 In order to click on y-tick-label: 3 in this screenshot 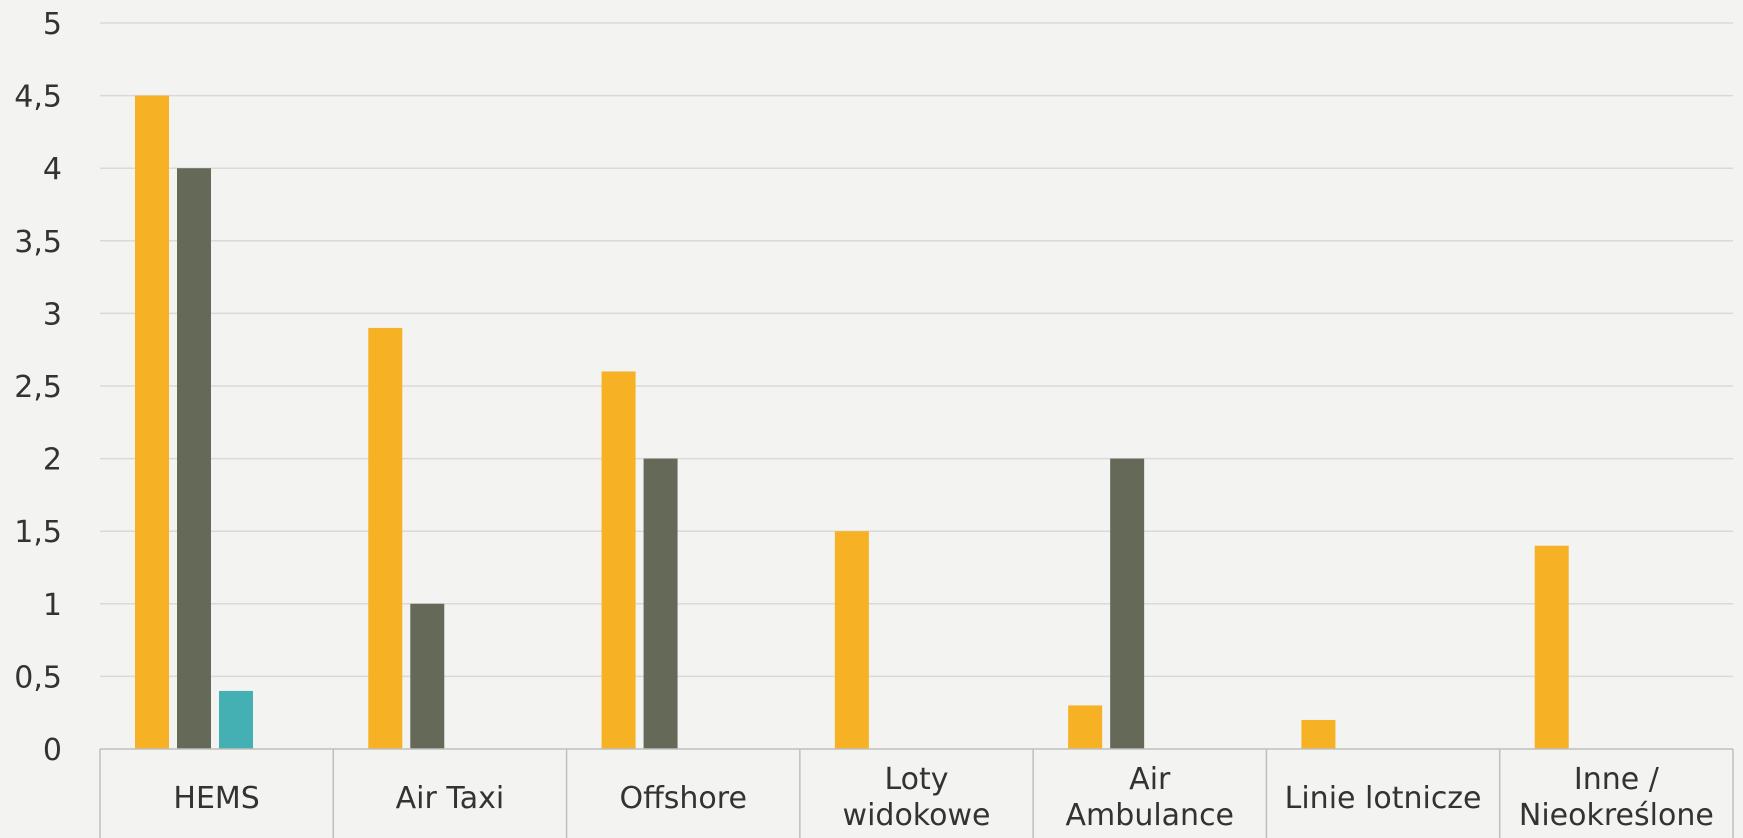, I will do `click(52, 314)`.